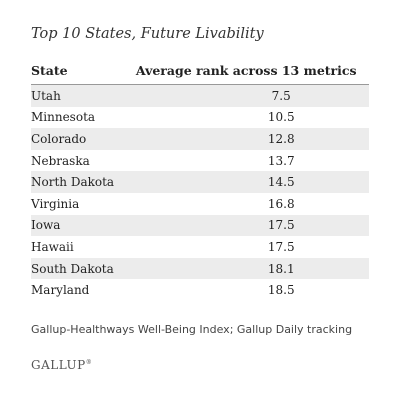 This screenshot has width=400, height=400. I want to click on state-cell: Iowa, so click(77, 225).